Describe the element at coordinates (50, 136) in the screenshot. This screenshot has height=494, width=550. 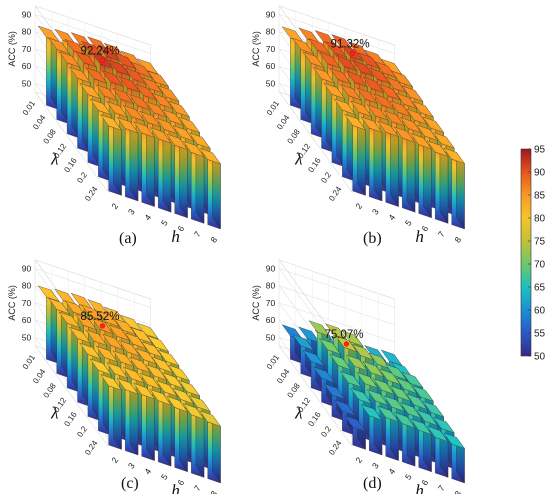
I see `lambda-tick-label: 0.08` at that location.